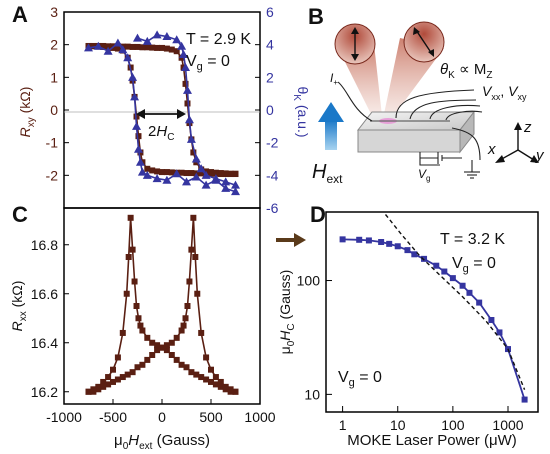 The image size is (550, 454). What do you see at coordinates (52, 175) in the screenshot?
I see `panel-a-left-tick-label: -2` at bounding box center [52, 175].